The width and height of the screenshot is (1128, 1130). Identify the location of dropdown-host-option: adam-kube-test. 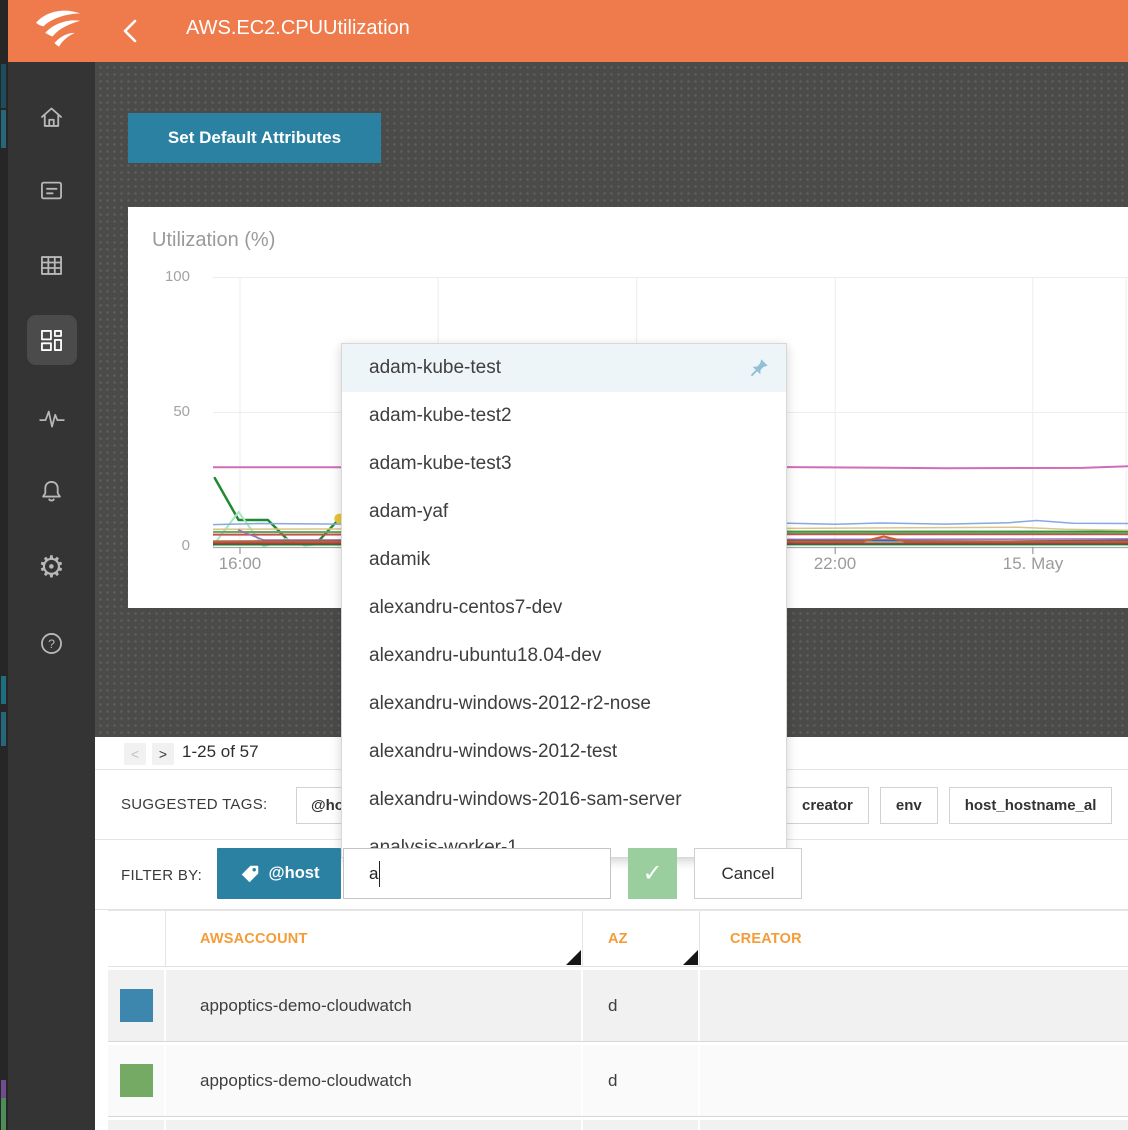
(564, 368).